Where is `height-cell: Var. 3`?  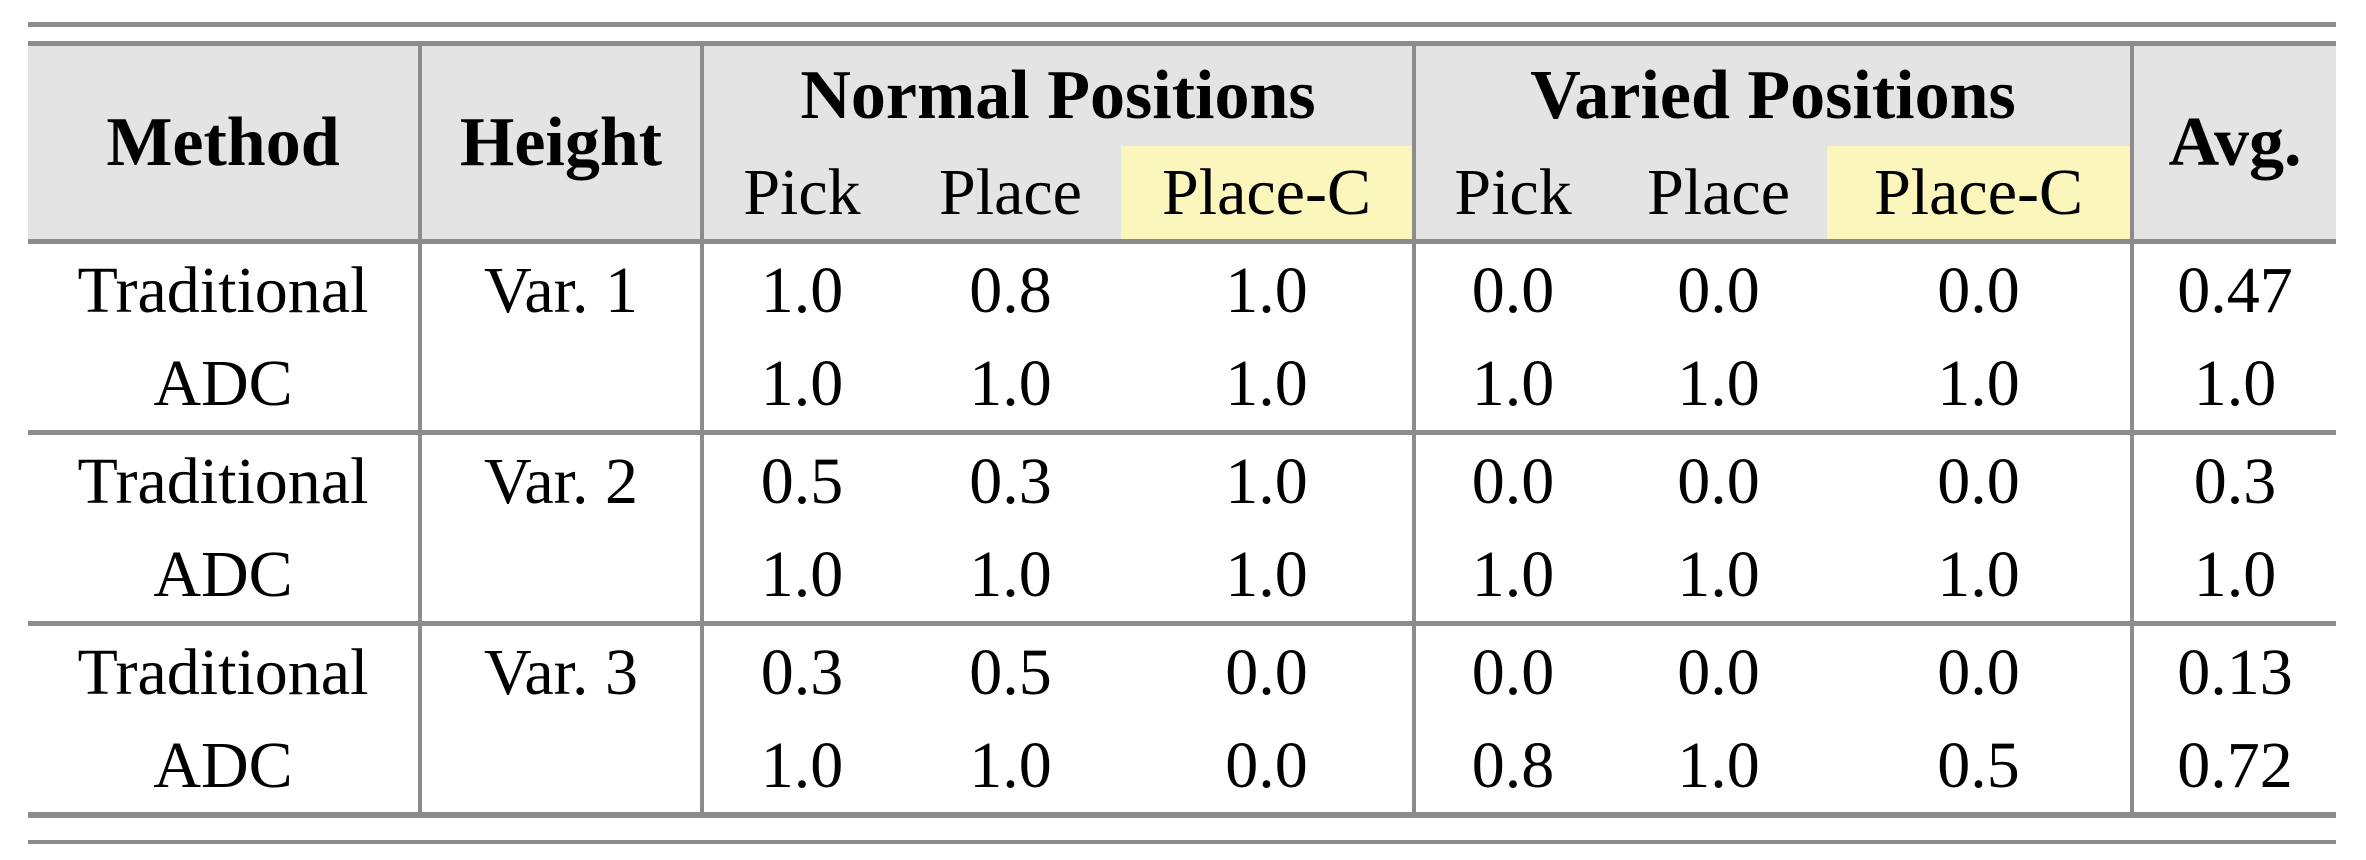 height-cell: Var. 3 is located at coordinates (560, 716).